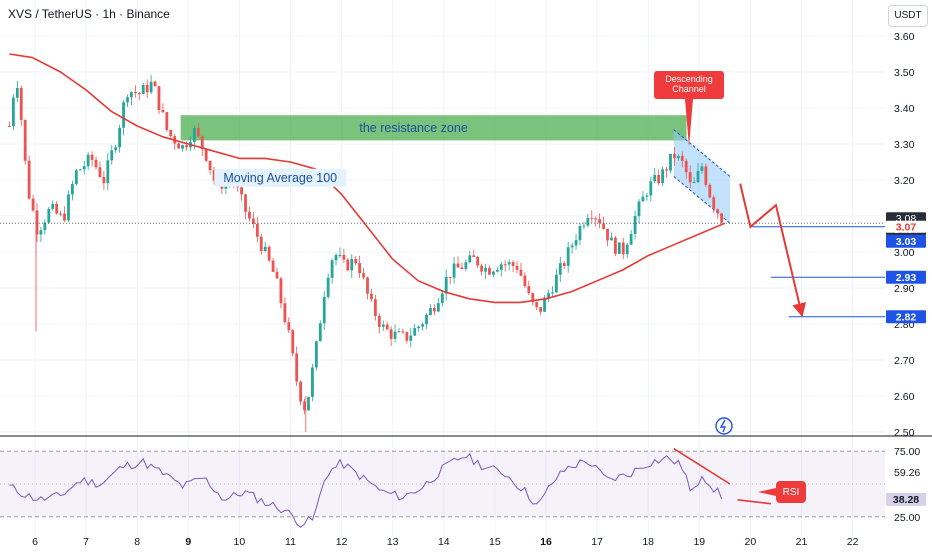 This screenshot has height=555, width=932. Describe the element at coordinates (35, 542) in the screenshot. I see `x-tick-label: 6` at that location.